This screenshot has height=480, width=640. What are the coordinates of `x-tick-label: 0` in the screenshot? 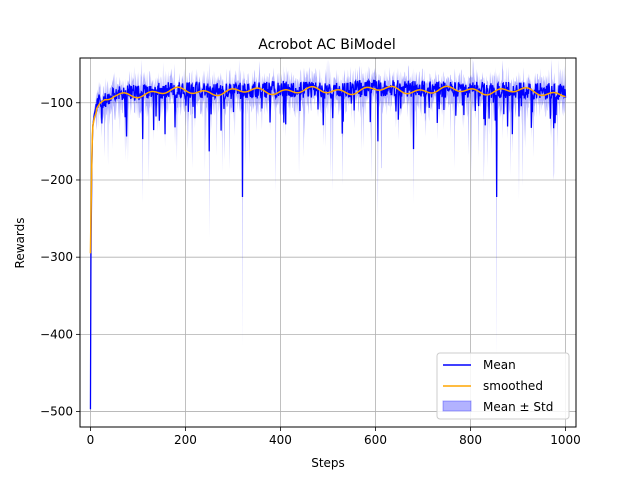 It's located at (91, 440).